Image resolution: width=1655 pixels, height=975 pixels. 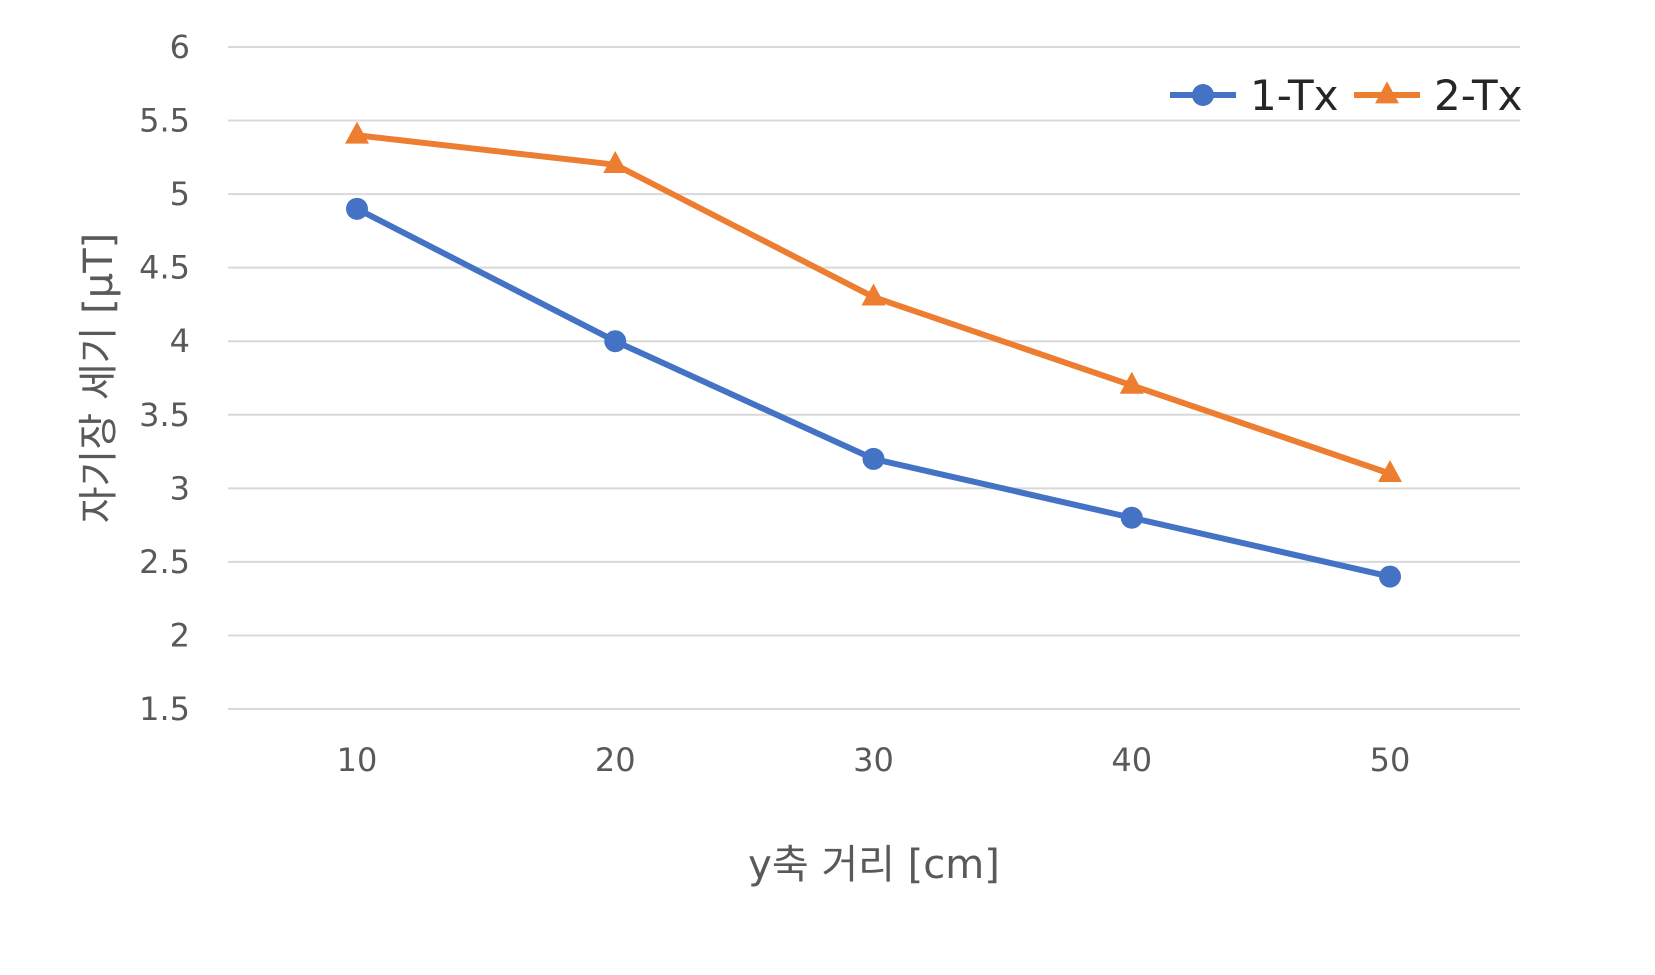 What do you see at coordinates (164, 562) in the screenshot?
I see `y-tick-label: 2.5` at bounding box center [164, 562].